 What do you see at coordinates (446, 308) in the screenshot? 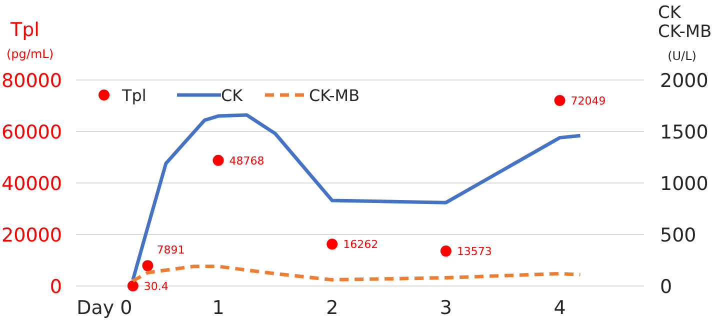
I see `x-tick-label: 3` at bounding box center [446, 308].